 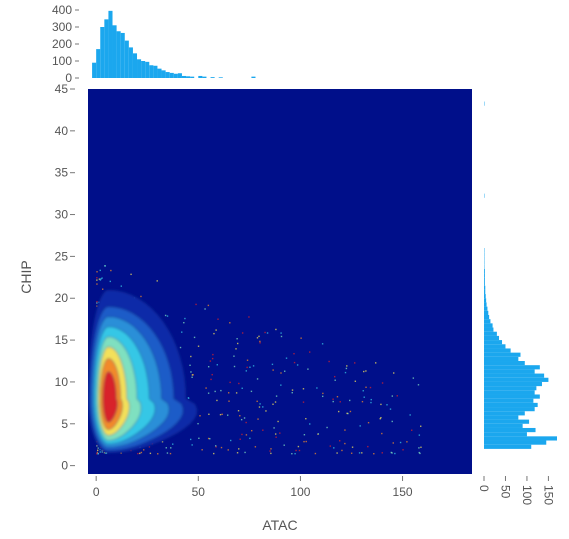 I want to click on right-hist-tick-label: 150, so click(x=548, y=495).